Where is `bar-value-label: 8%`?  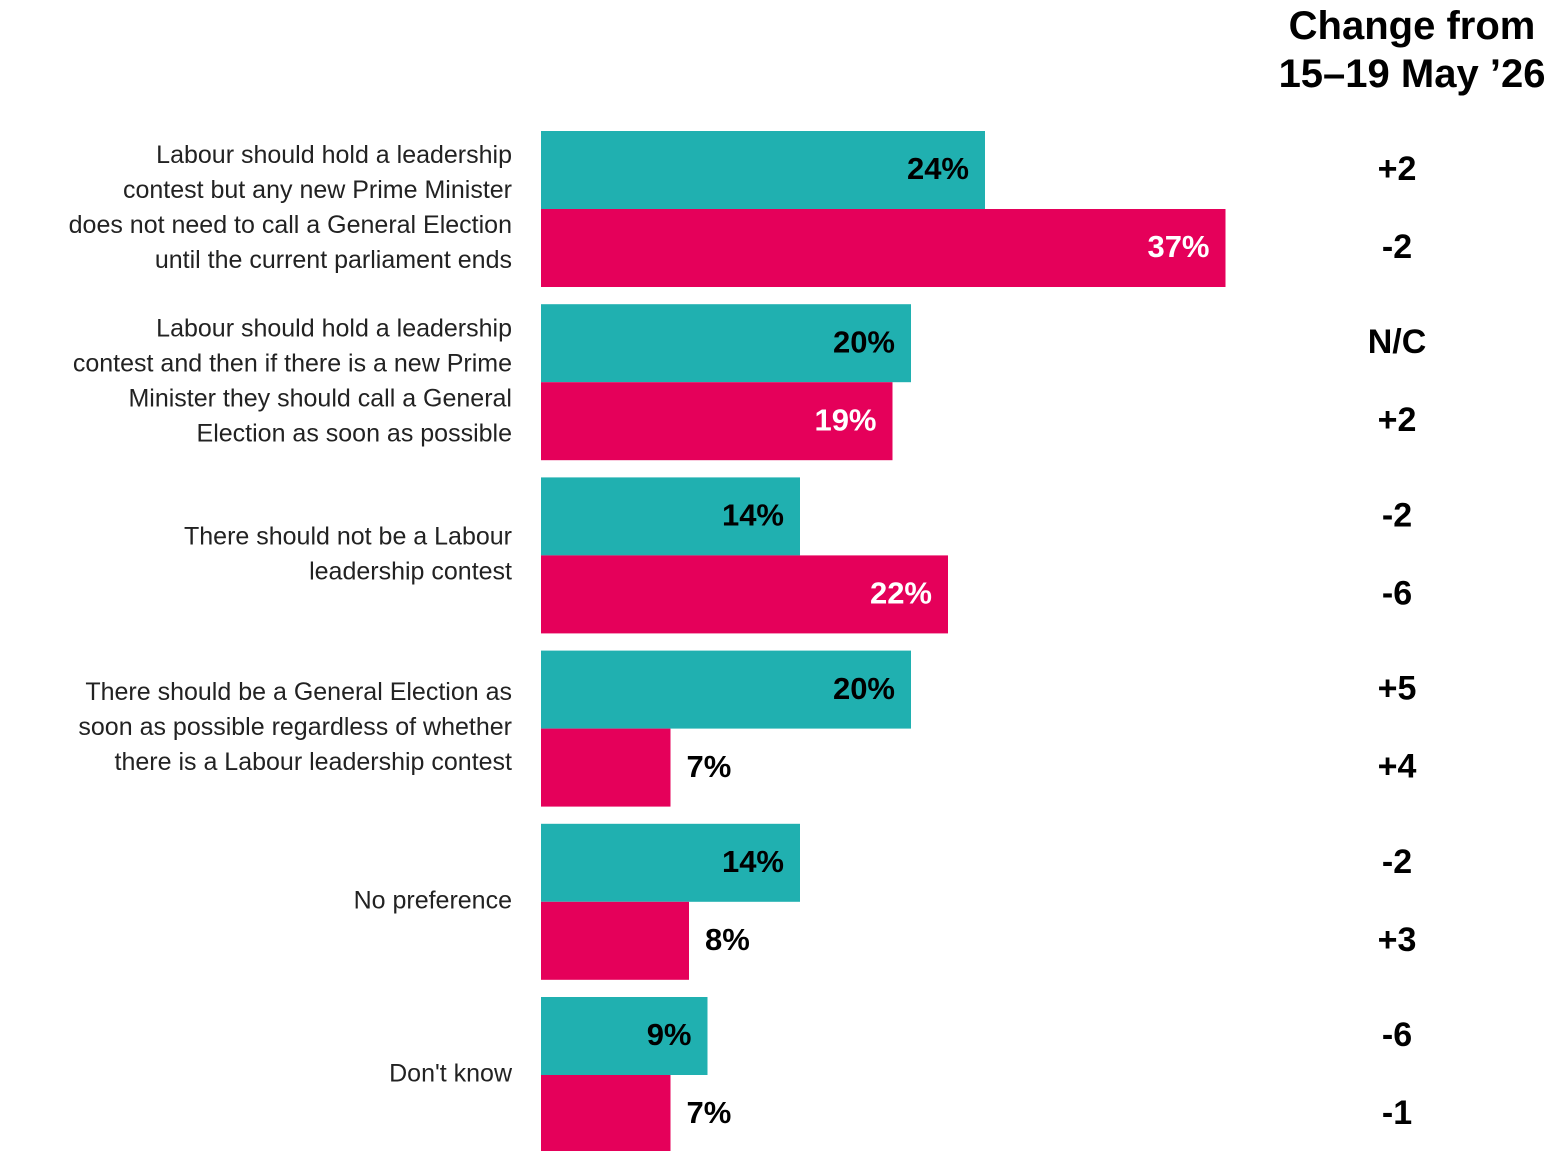
bar-value-label: 8% is located at coordinates (727, 939).